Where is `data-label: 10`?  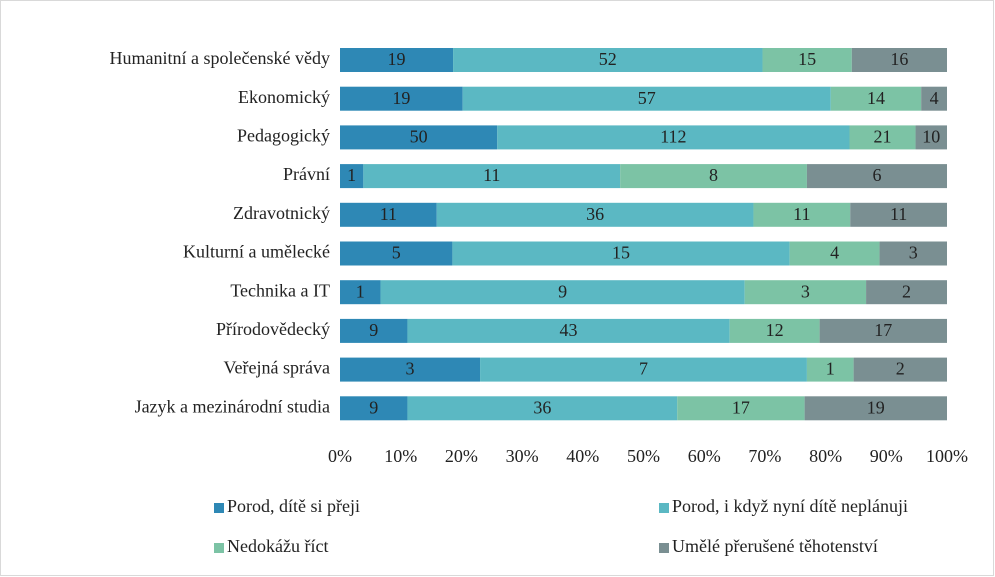 data-label: 10 is located at coordinates (931, 137).